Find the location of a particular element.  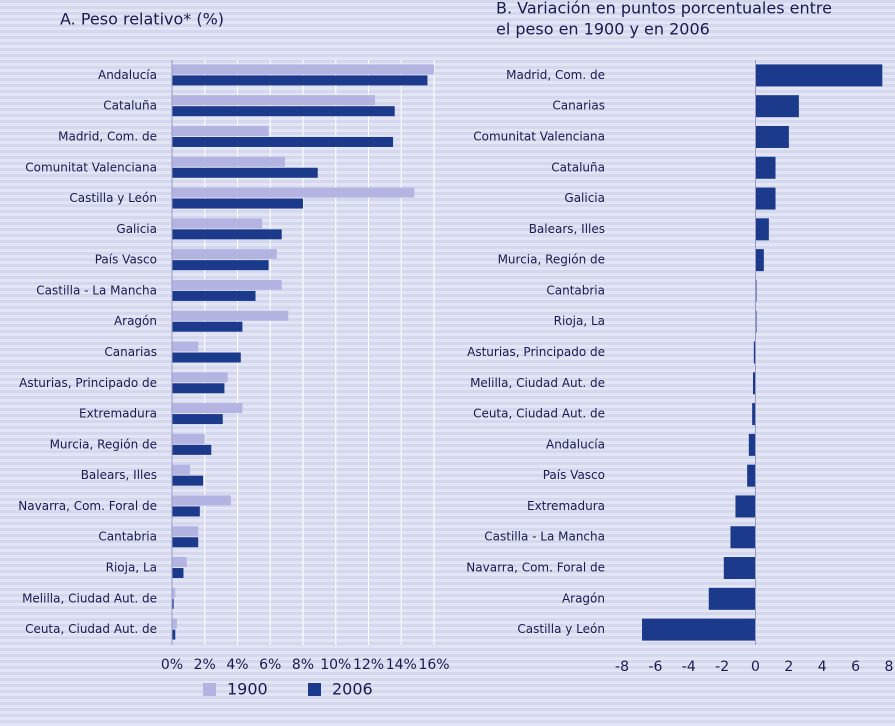

x-tick-label: -2 is located at coordinates (722, 667).